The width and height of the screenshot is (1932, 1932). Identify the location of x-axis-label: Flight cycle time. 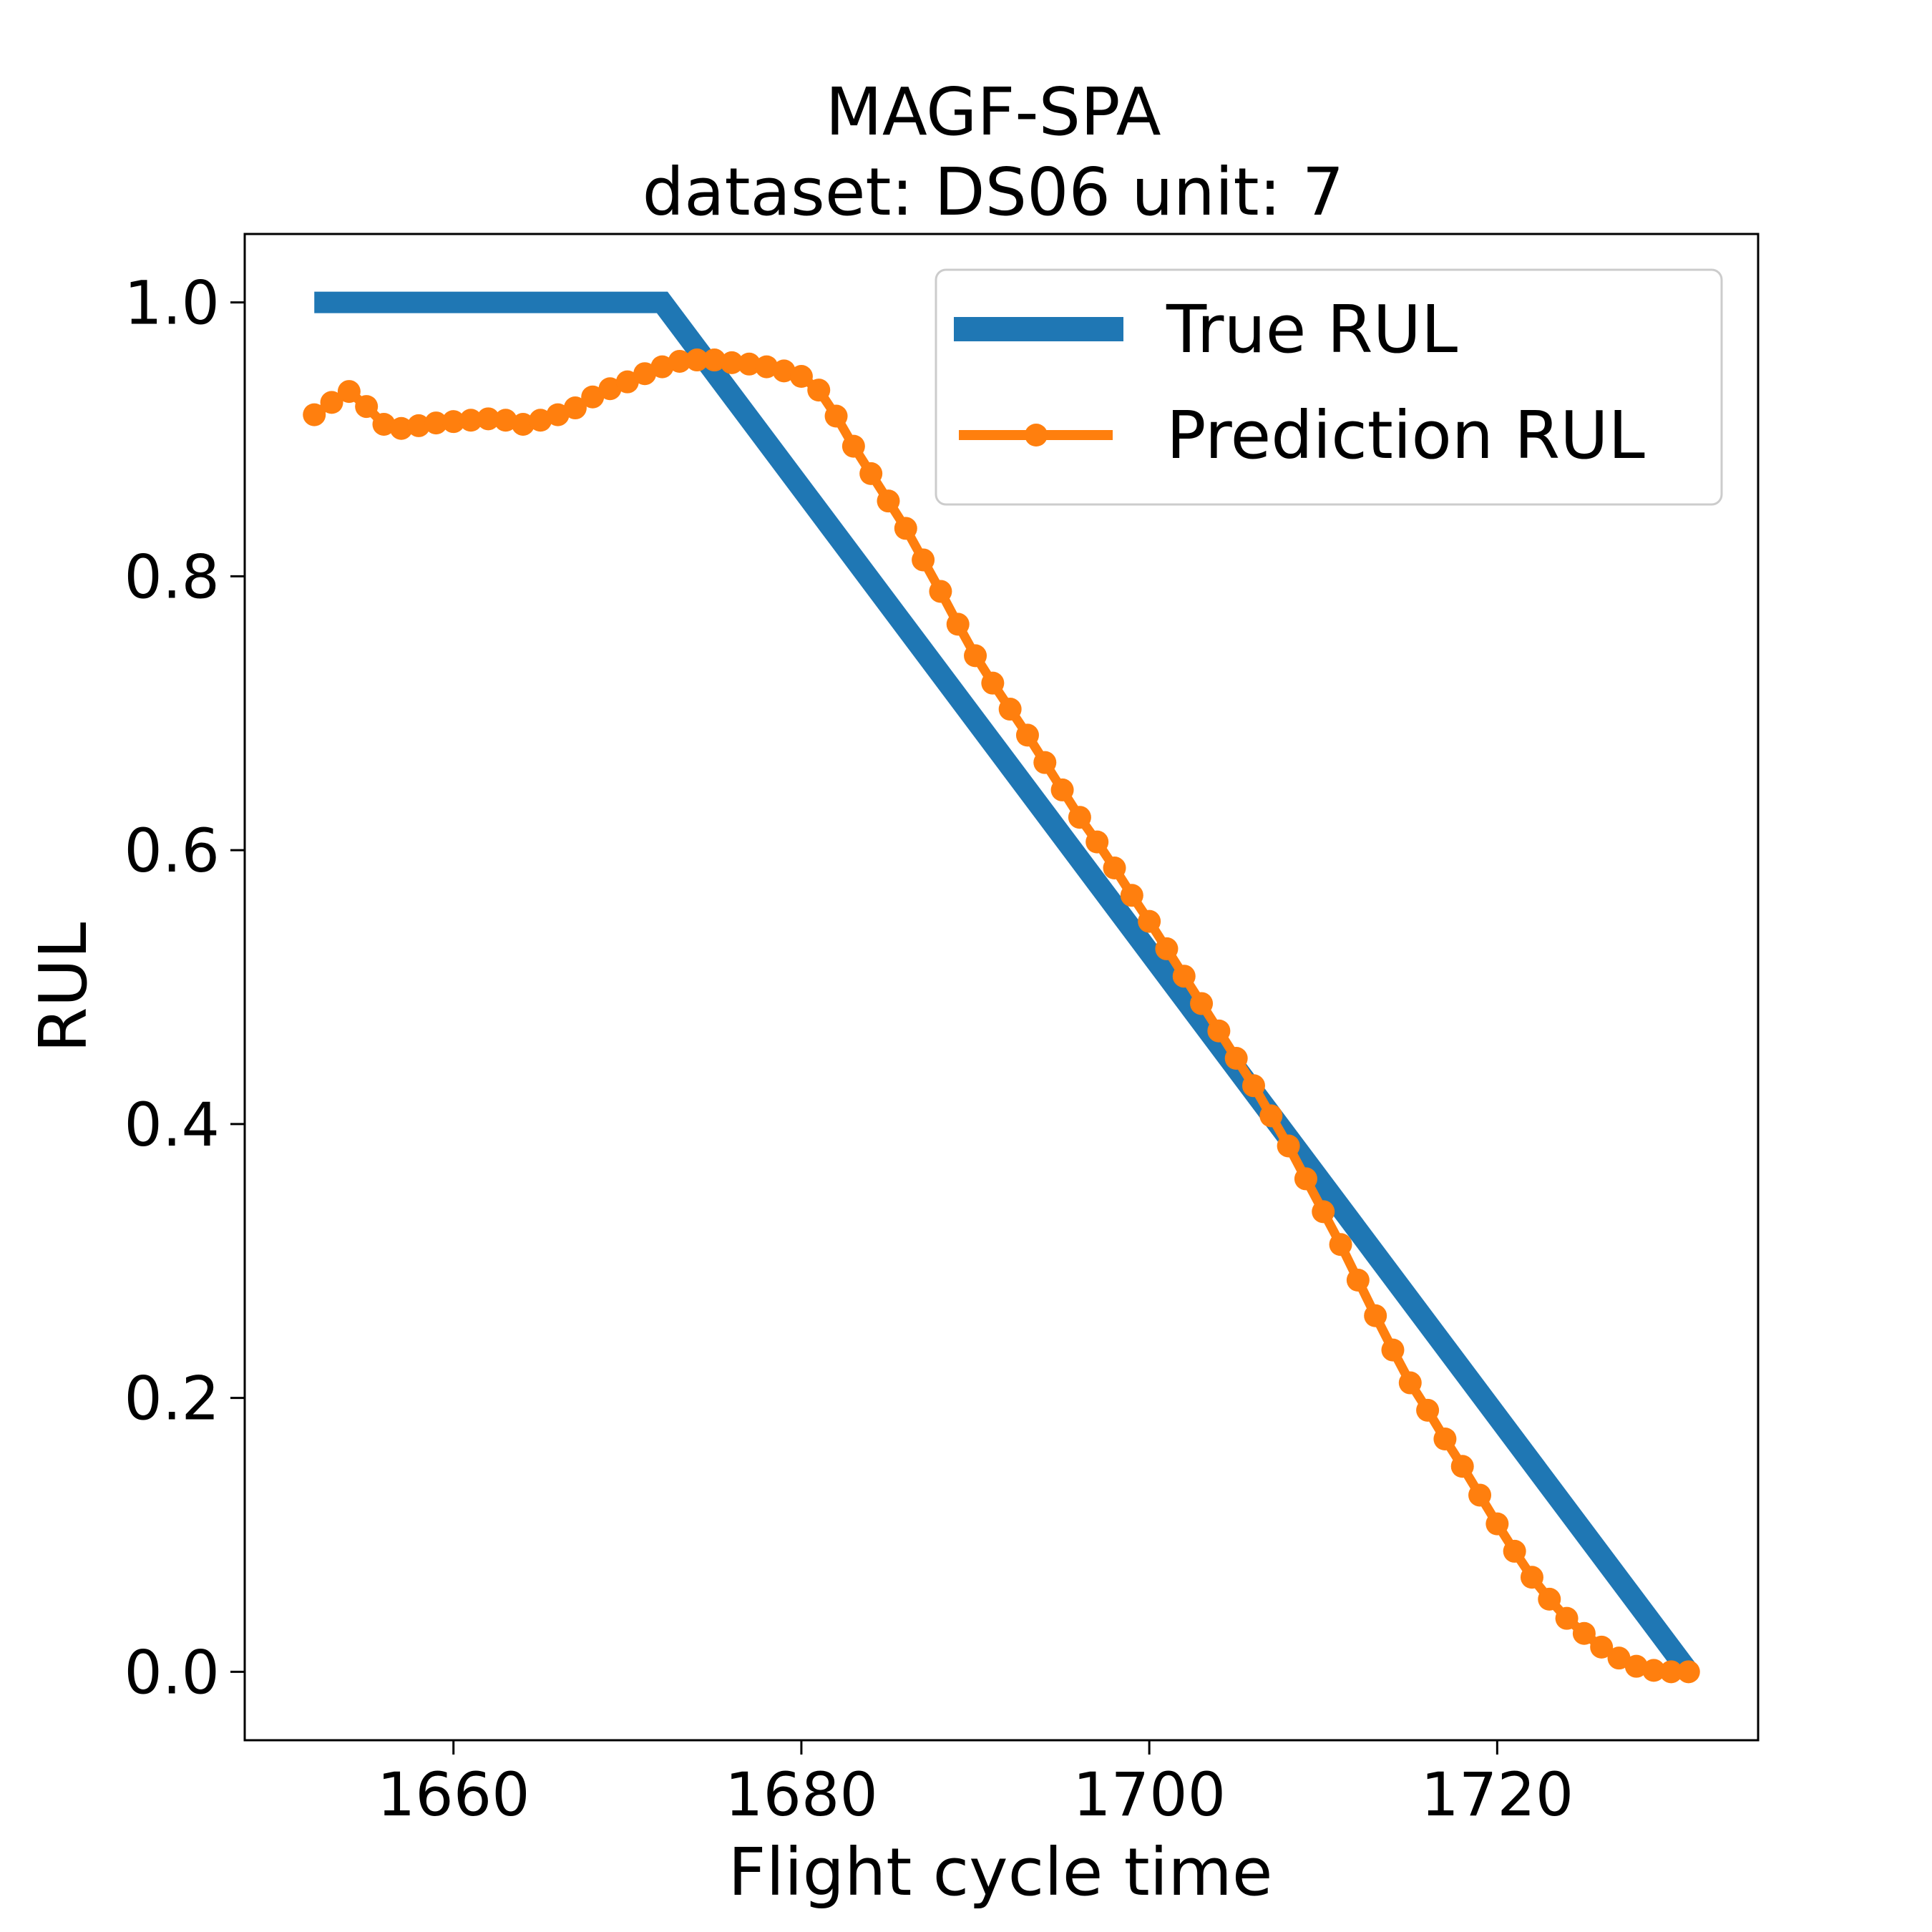
(1000, 1872).